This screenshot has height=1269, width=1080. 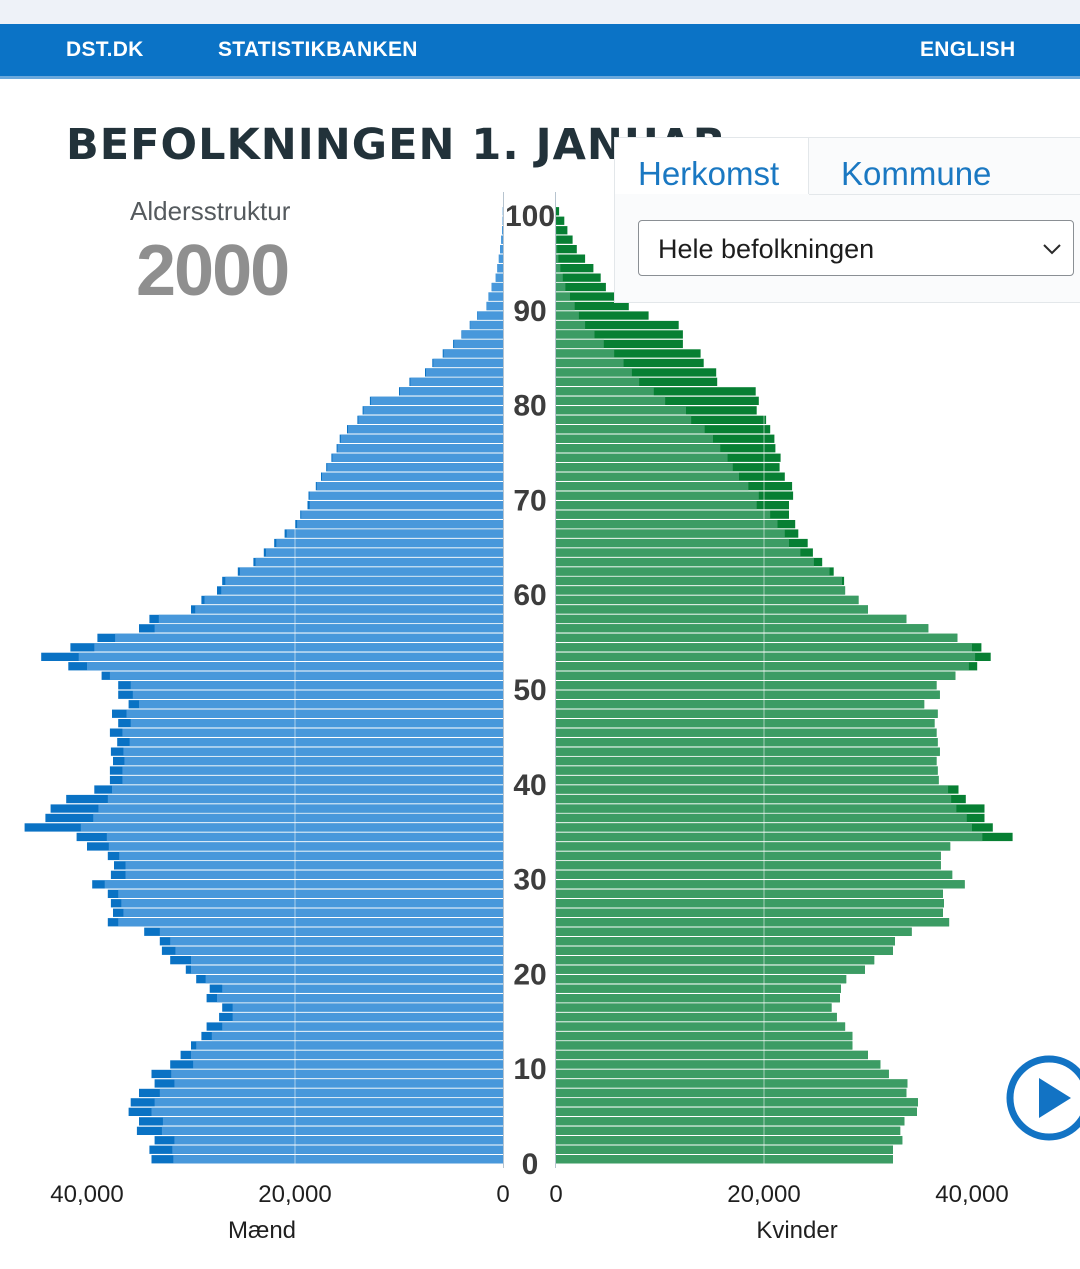 I want to click on language-link-english: ENGLISH, so click(x=968, y=49).